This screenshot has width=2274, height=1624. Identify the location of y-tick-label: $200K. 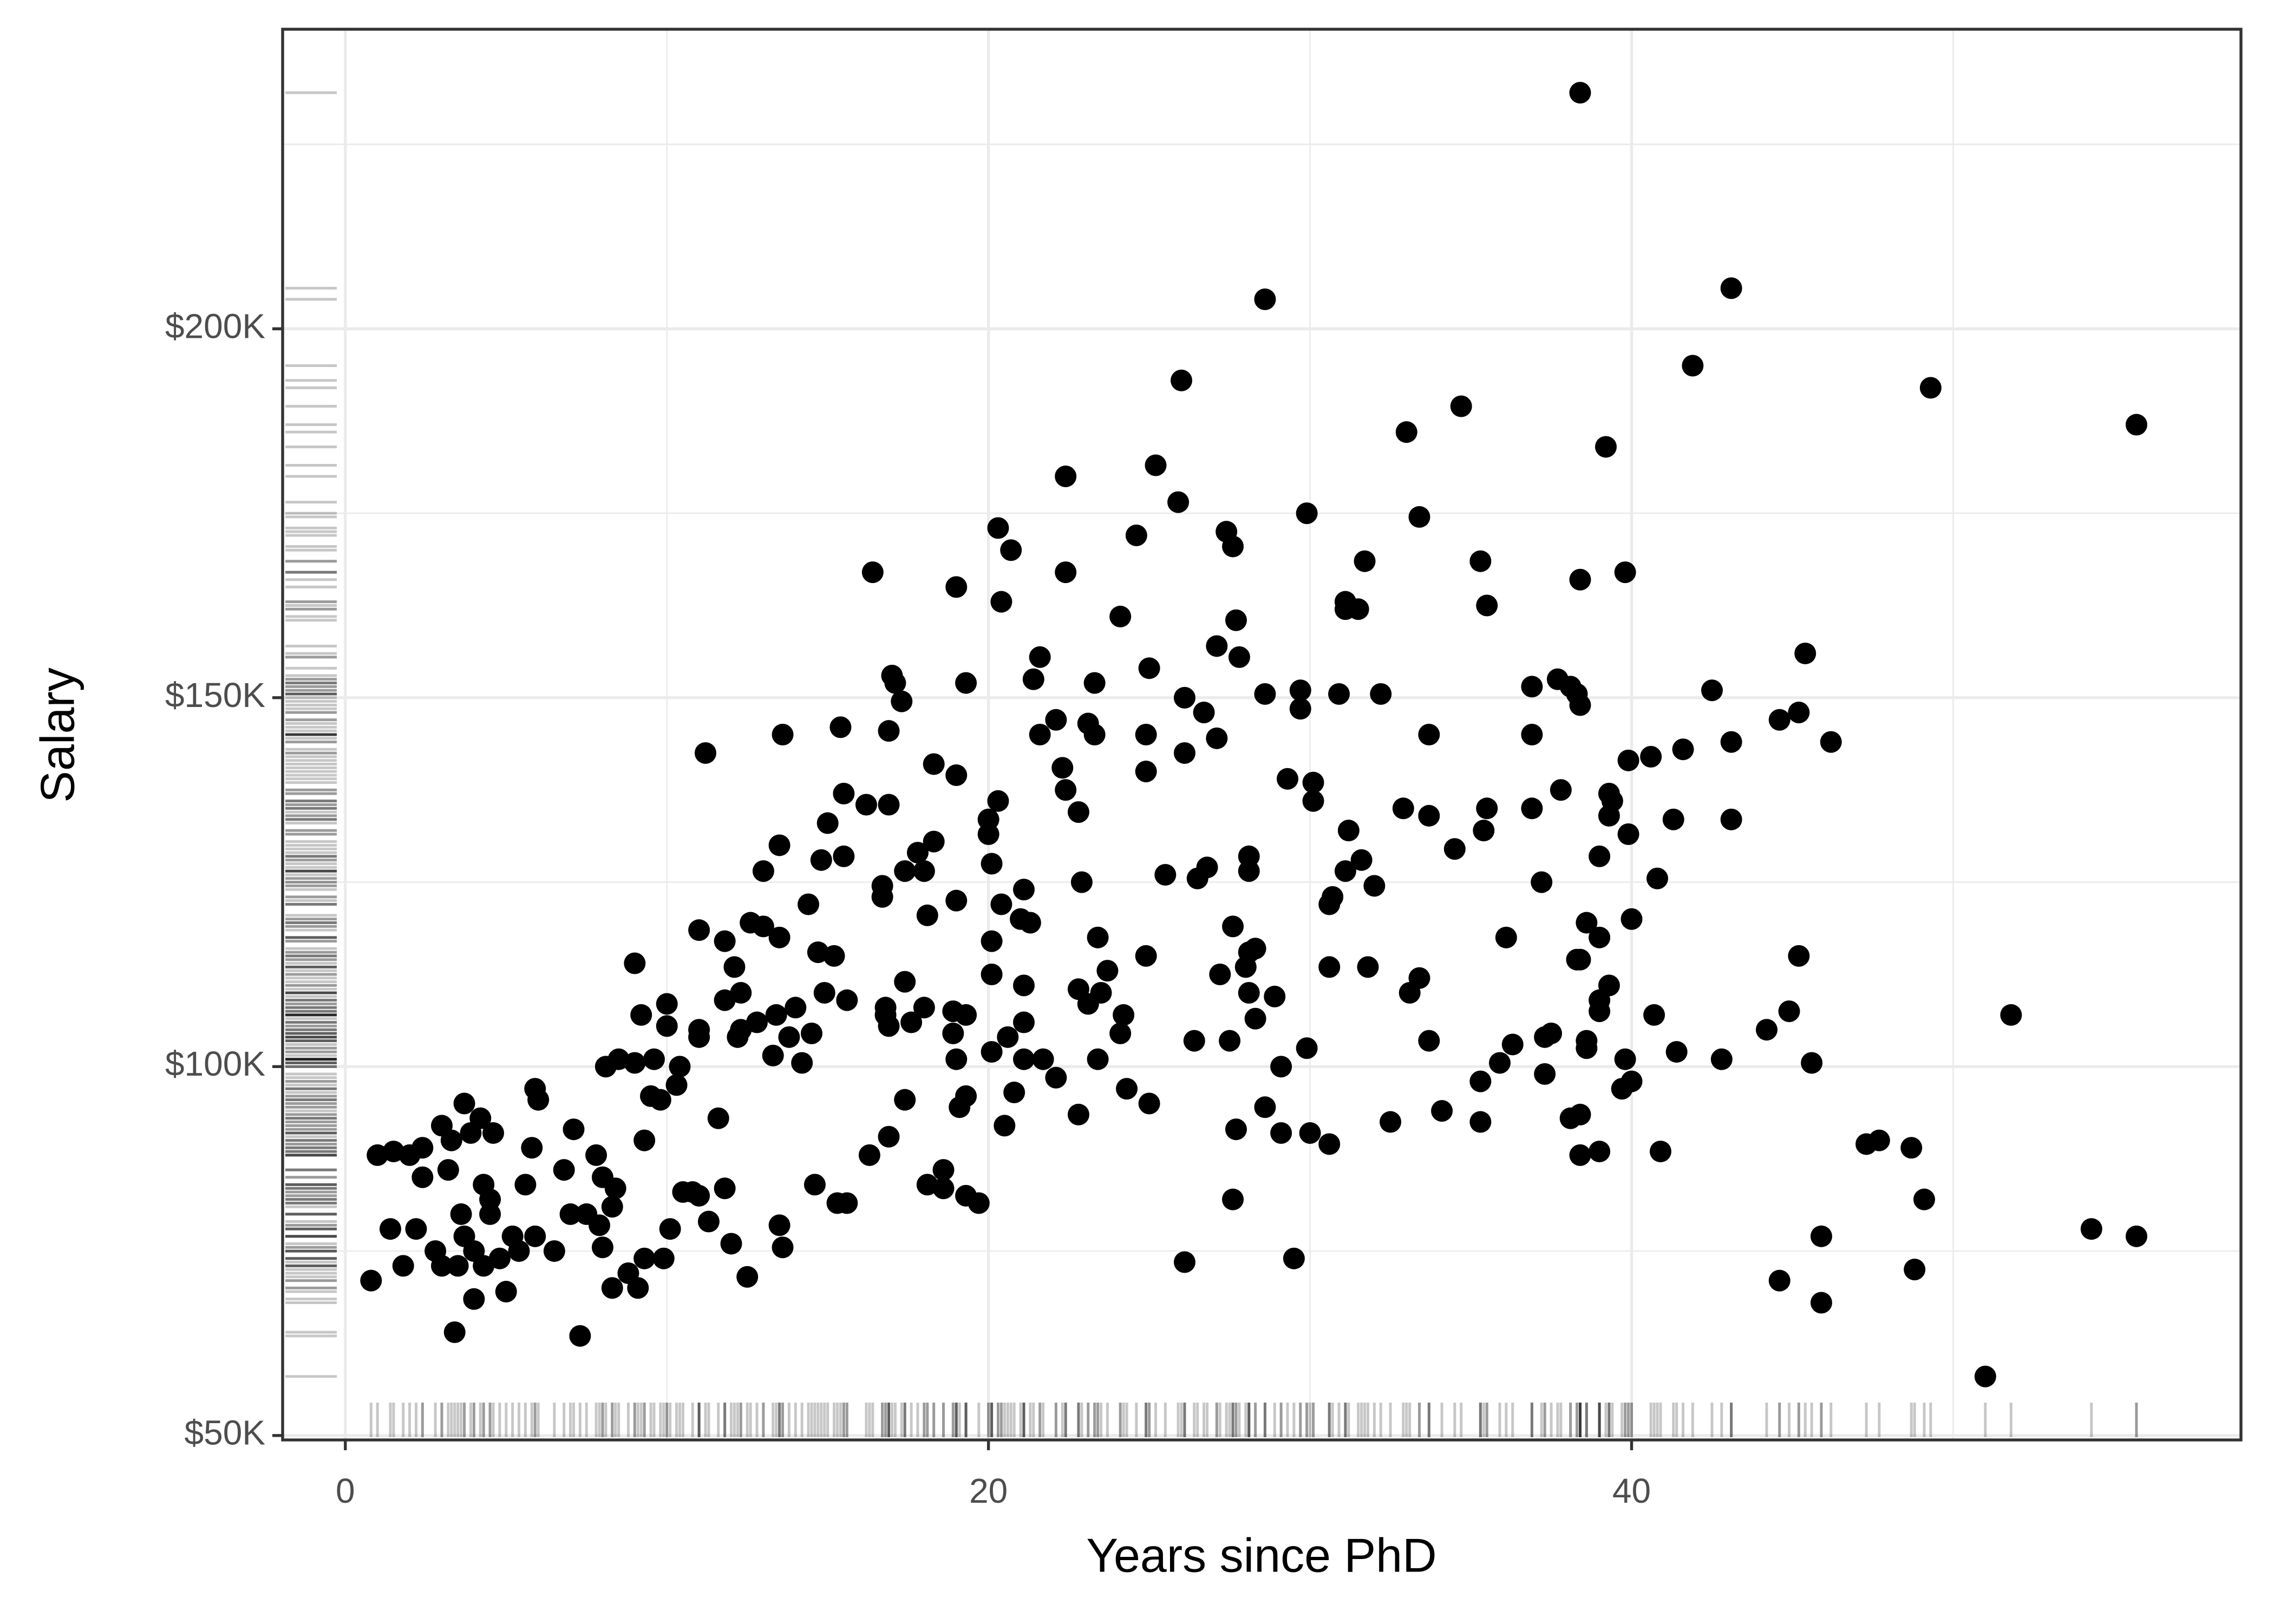
(215, 326).